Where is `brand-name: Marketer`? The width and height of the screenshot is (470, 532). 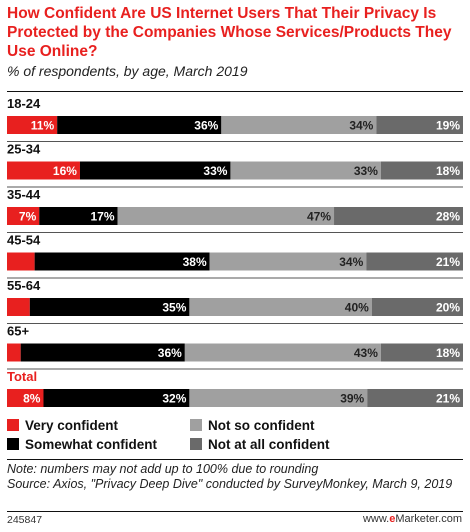 brand-name: Marketer is located at coordinates (417, 519).